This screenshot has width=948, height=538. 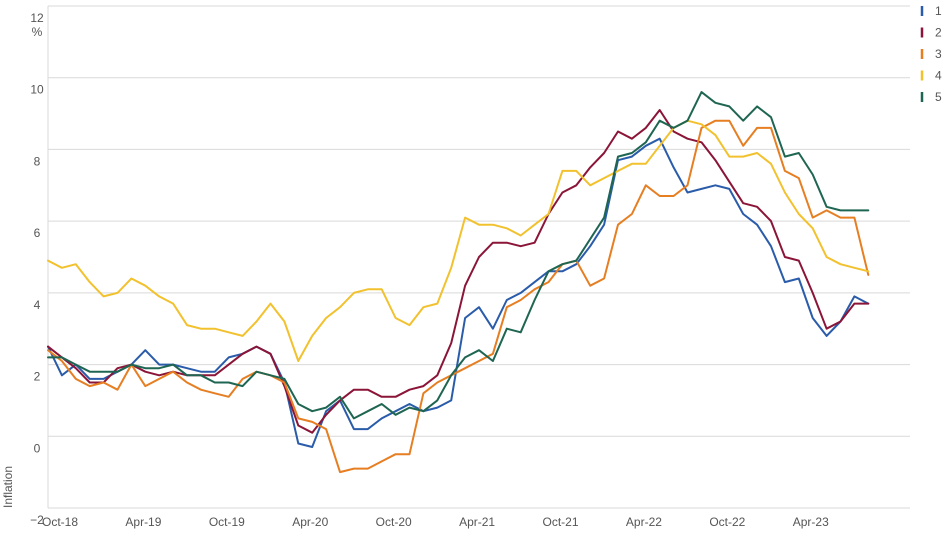 I want to click on x-tick-label: Apr-21, so click(x=477, y=522).